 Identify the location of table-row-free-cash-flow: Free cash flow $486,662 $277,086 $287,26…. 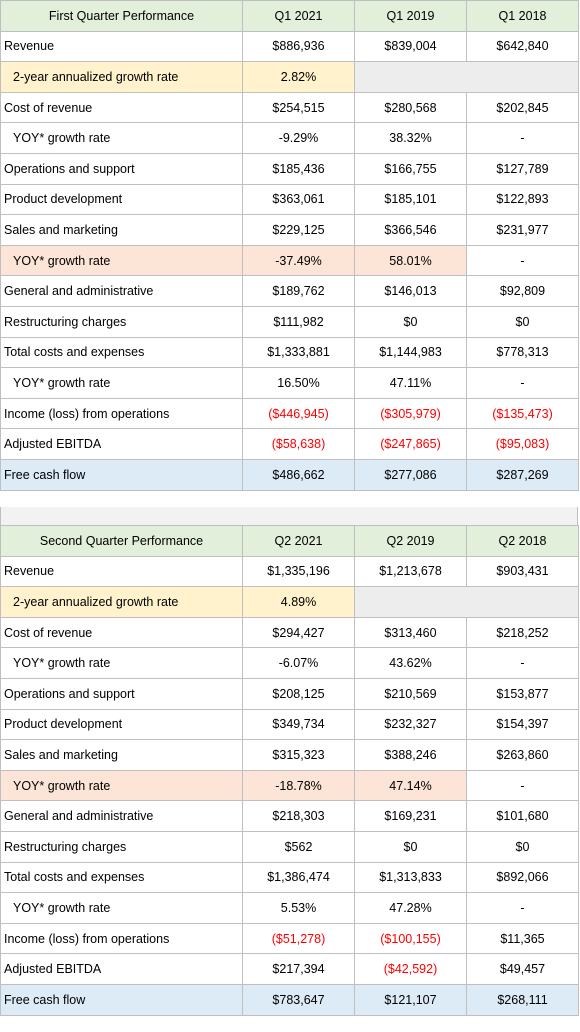
(289, 474).